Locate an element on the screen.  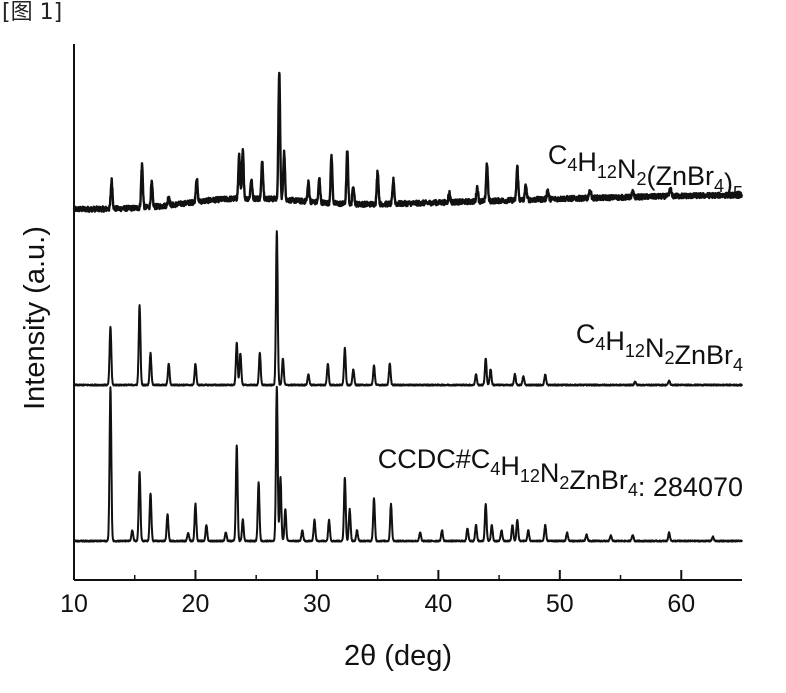
x-tick-label: 60 is located at coordinates (681, 604).